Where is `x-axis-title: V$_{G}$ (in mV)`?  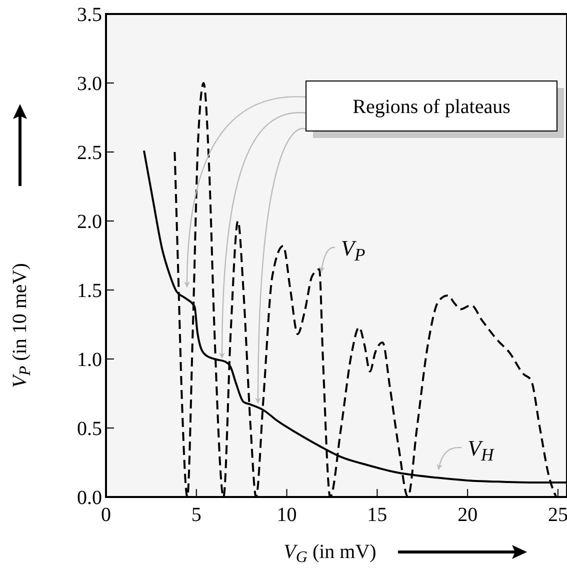
x-axis-title: V$_{G}$ (in mV) is located at coordinates (330, 553).